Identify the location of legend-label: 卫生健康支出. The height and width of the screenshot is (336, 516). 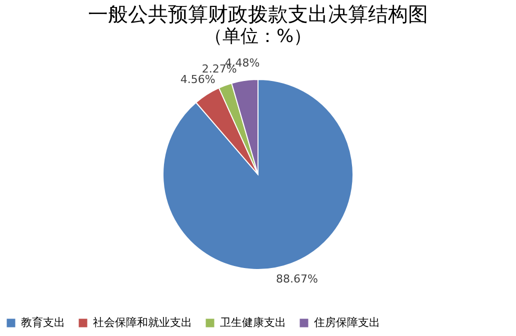
(253, 322).